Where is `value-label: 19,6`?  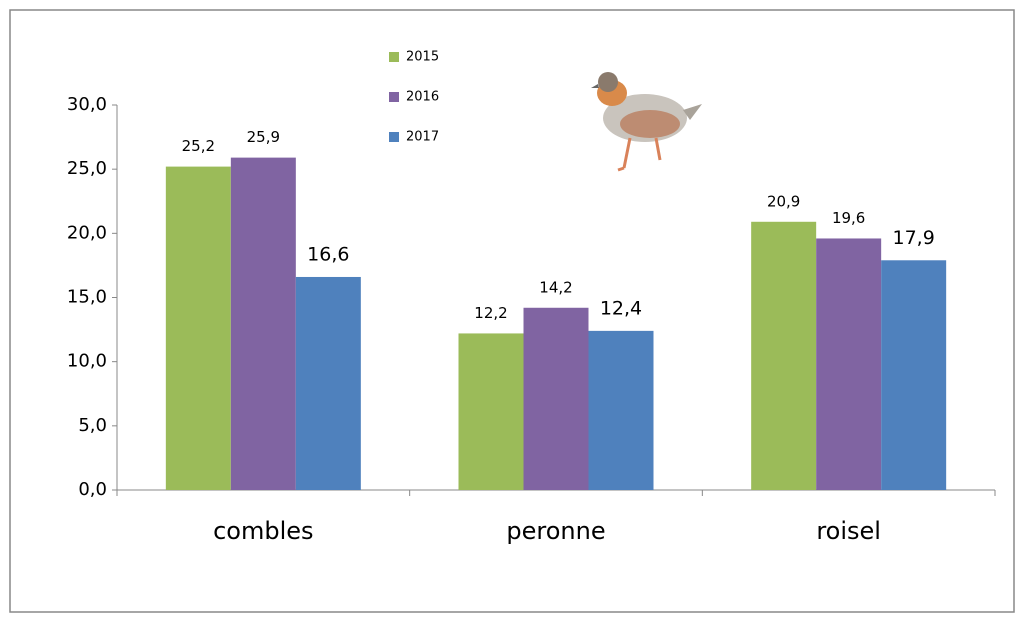
value-label: 19,6 is located at coordinates (848, 218).